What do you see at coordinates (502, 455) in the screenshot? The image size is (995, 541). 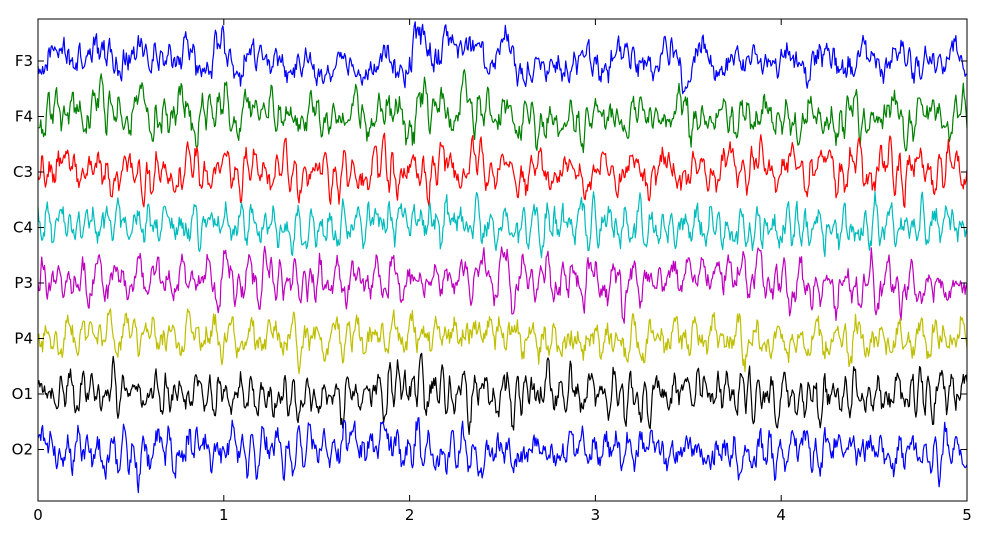 I see `trace-o2` at bounding box center [502, 455].